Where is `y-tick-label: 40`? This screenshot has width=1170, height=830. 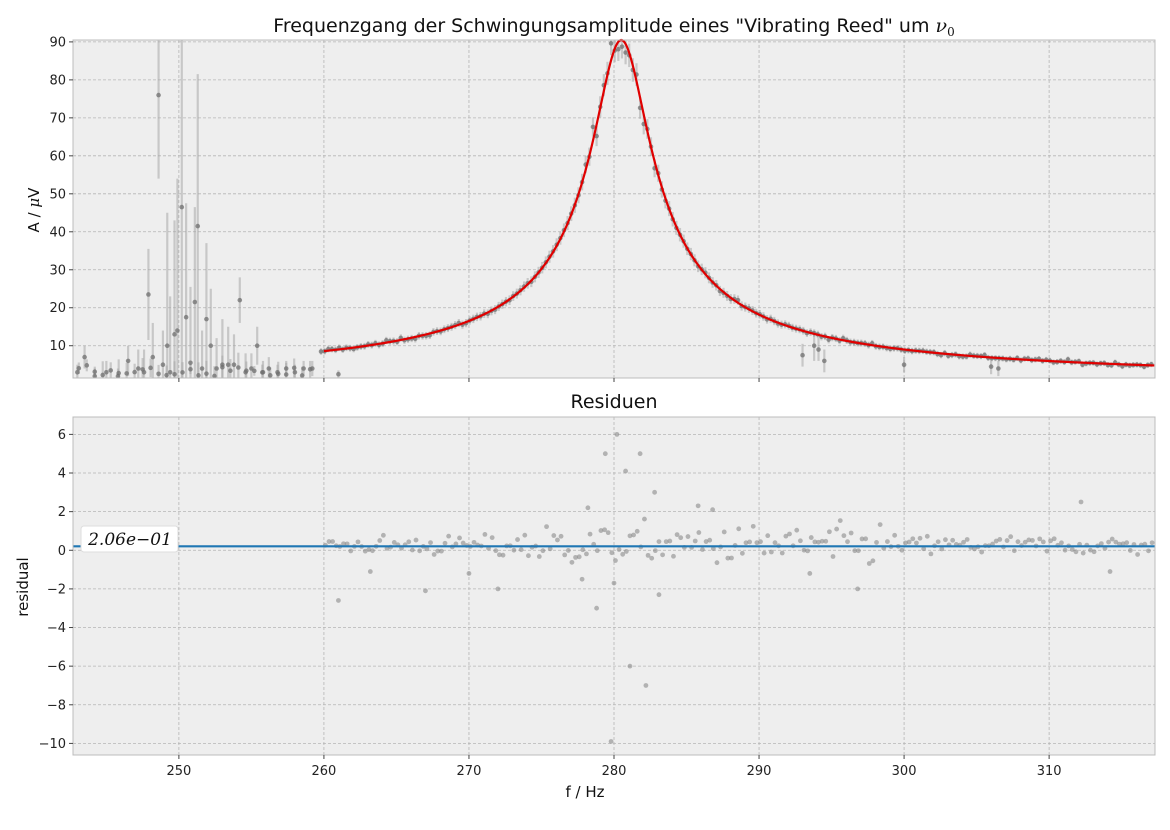
y-tick-label: 40 is located at coordinates (57, 232).